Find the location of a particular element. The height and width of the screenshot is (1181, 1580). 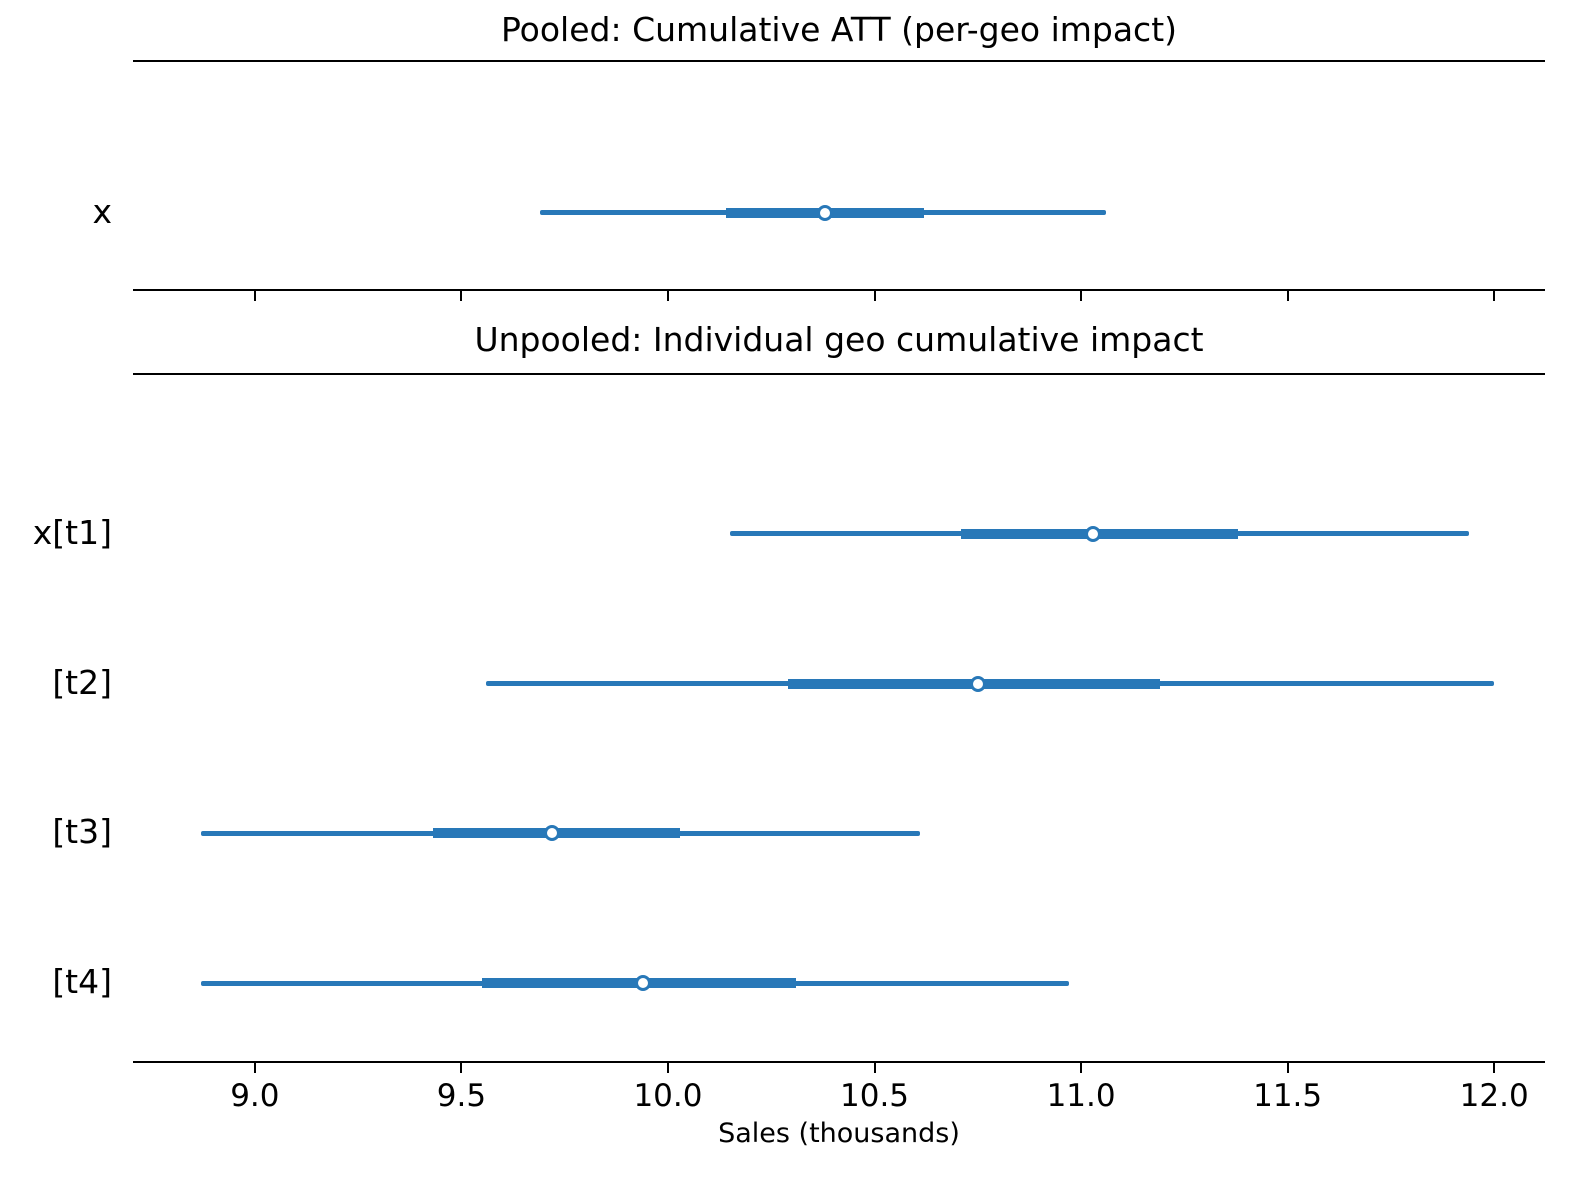

row-label: [t4] is located at coordinates (82, 982).